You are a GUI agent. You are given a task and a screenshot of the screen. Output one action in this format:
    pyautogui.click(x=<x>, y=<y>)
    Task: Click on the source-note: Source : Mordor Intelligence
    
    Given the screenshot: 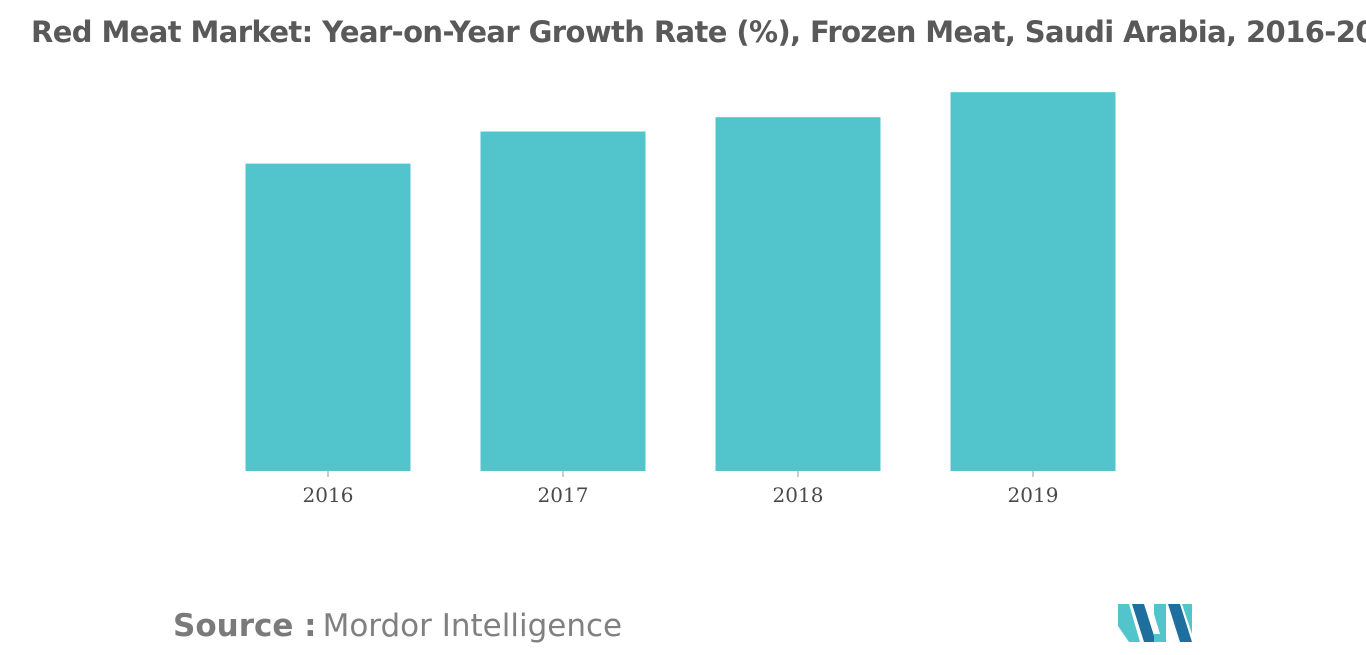 What is the action you would take?
    pyautogui.click(x=397, y=626)
    